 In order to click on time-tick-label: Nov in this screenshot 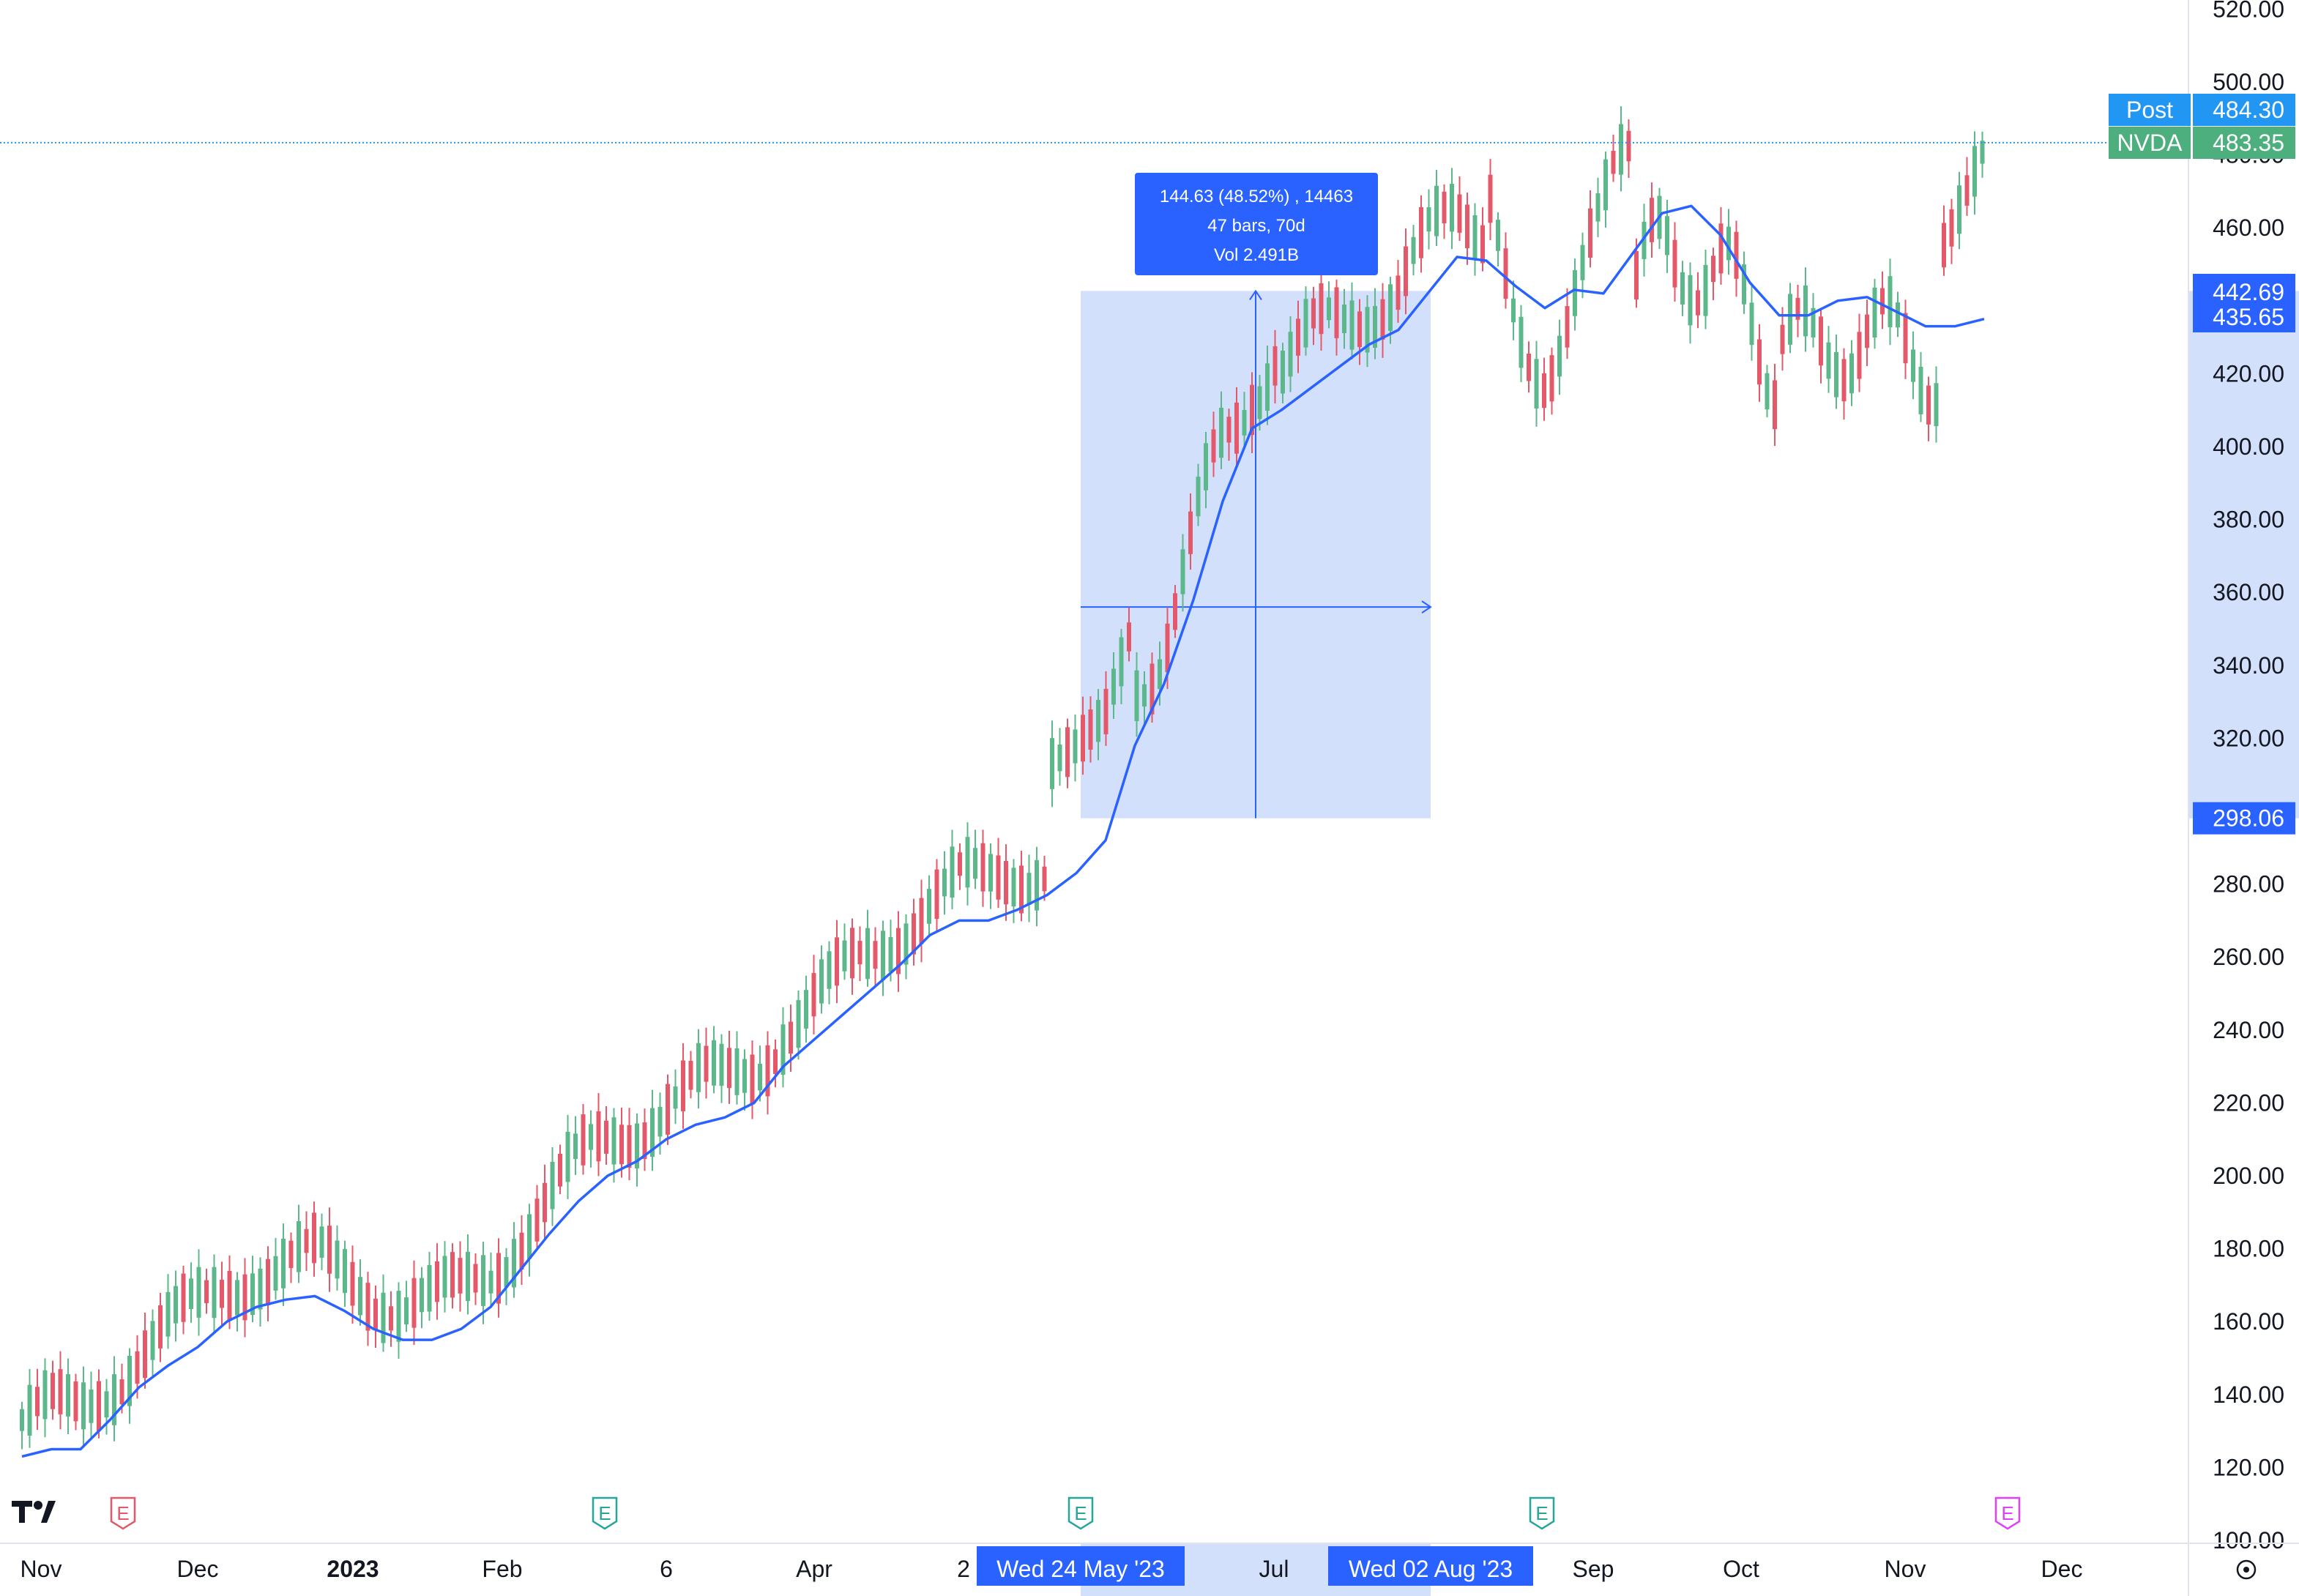, I will do `click(1905, 1569)`.